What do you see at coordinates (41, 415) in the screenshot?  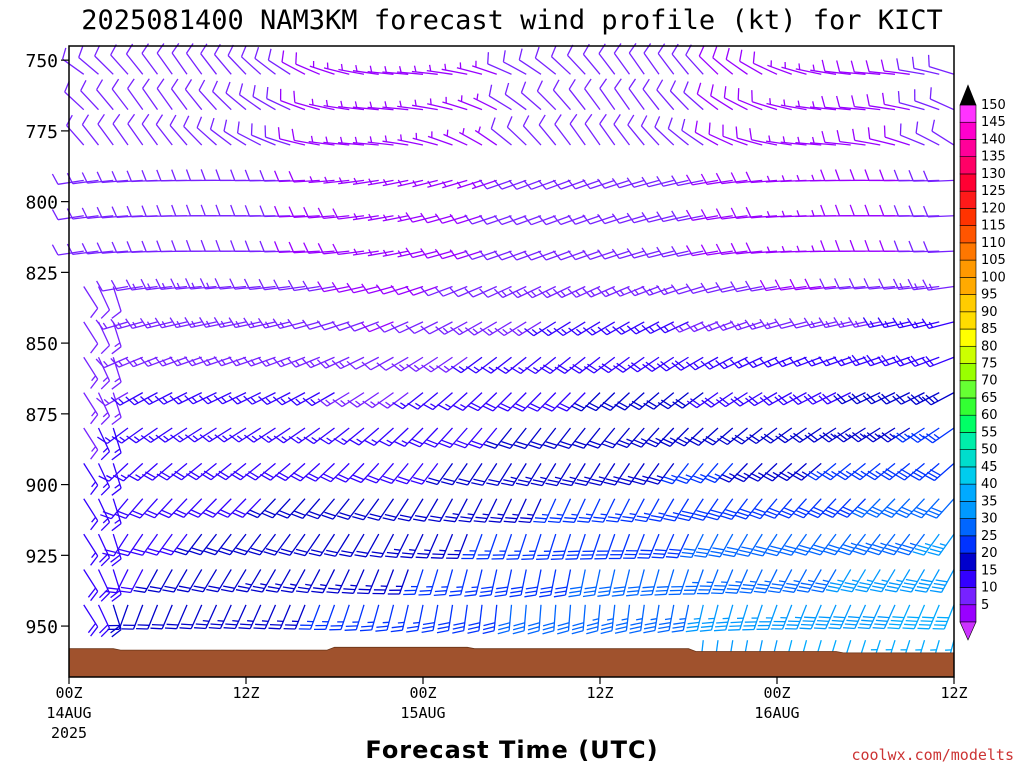 I see `y-tick-label: 875` at bounding box center [41, 415].